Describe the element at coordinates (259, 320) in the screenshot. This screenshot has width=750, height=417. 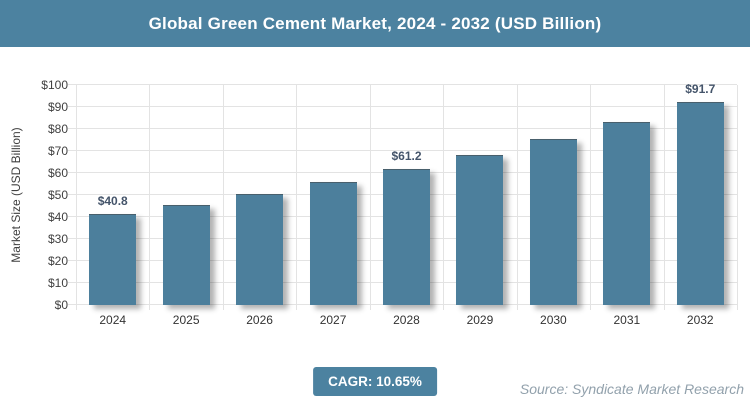
I see `x-tick-label: 2026` at that location.